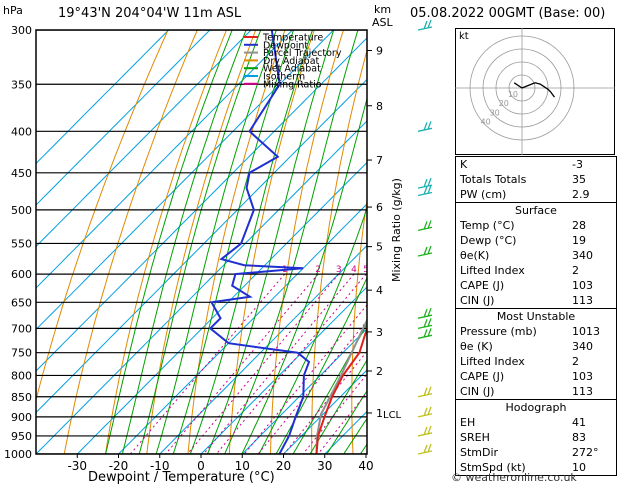 This screenshot has width=629, height=486. Describe the element at coordinates (285, 45) in the screenshot. I see `legend-entry-label: Dewpoint` at that location.